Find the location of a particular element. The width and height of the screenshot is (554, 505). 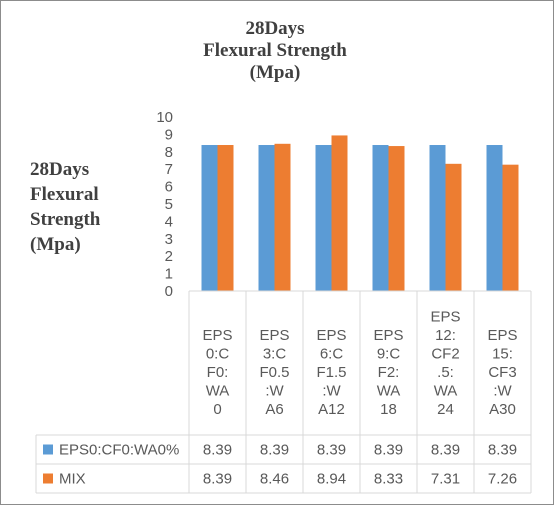

category-label: 0 is located at coordinates (217, 409).